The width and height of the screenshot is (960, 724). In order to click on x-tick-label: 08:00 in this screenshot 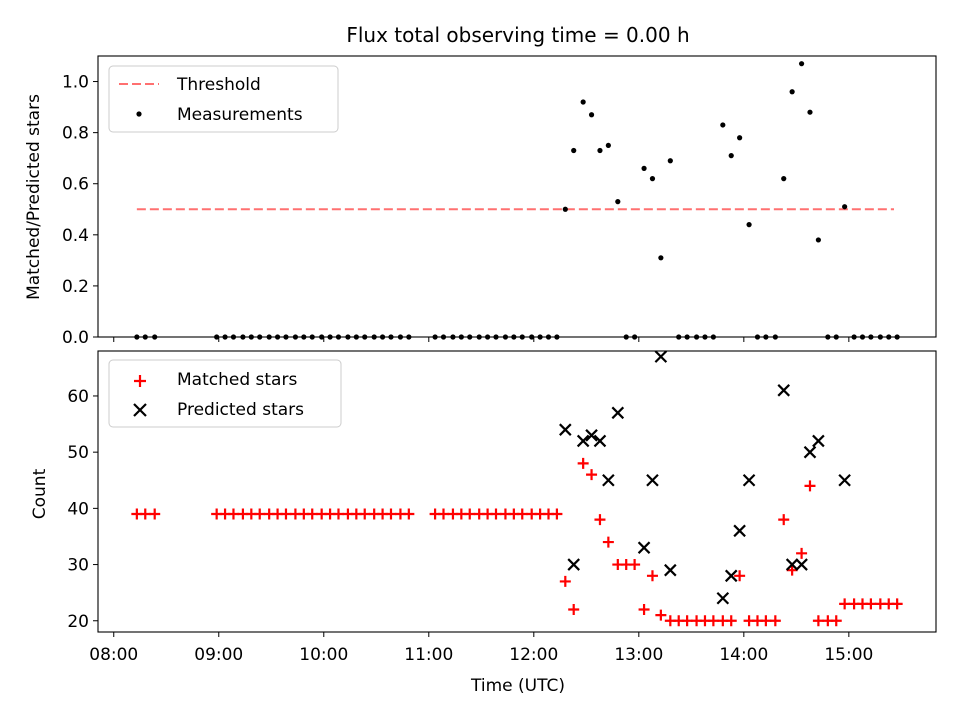, I will do `click(113, 655)`.